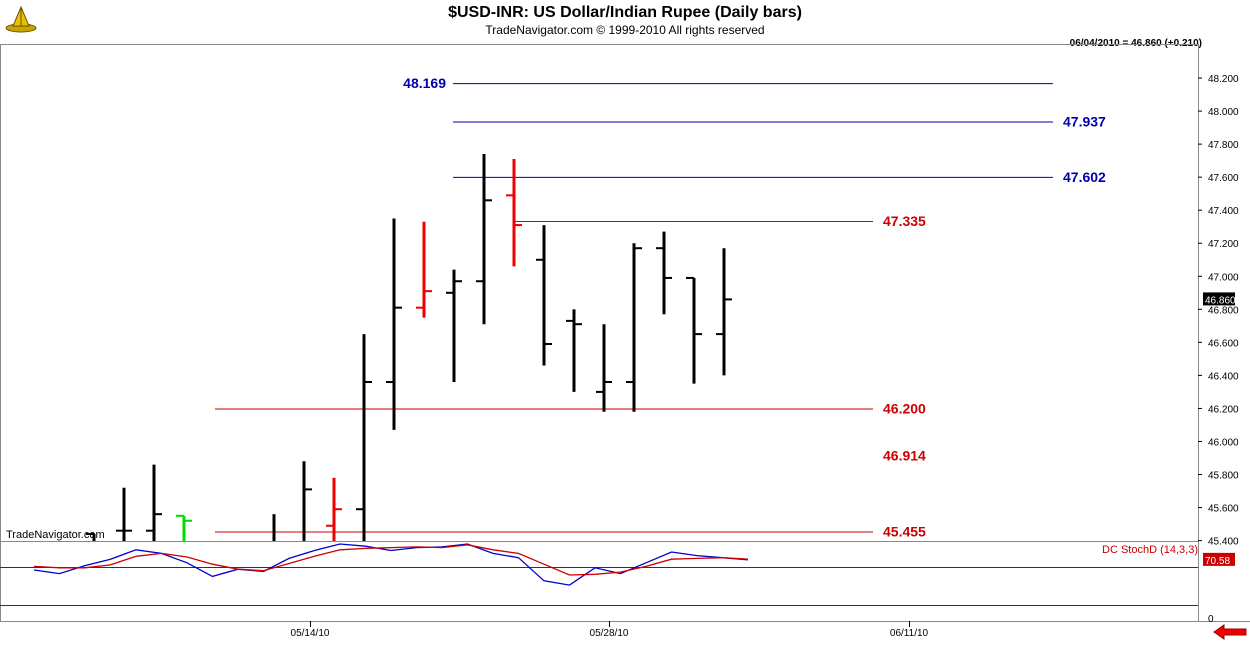 The image size is (1250, 645). Describe the element at coordinates (1223, 509) in the screenshot. I see `y-tick-label: 45.600` at that location.